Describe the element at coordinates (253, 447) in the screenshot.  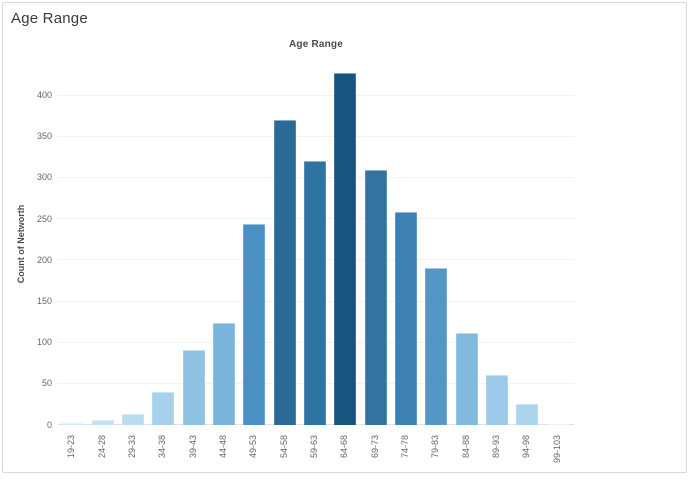
I see `x-tick-label-49-53: 49-53` at that location.